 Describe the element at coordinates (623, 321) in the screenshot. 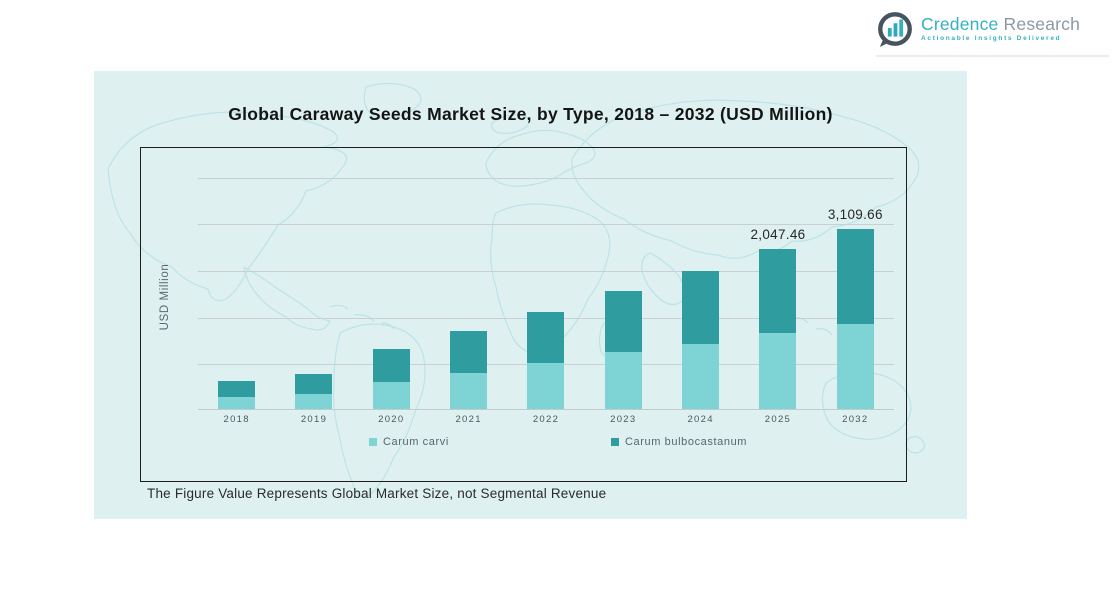

I see `bar-segment-carum-bulbocastanum-2023` at that location.